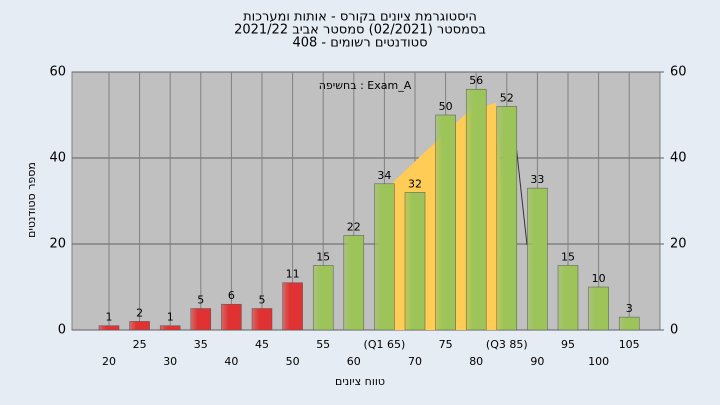 This screenshot has height=405, width=720. What do you see at coordinates (170, 361) in the screenshot?
I see `x-tick-label: 30` at bounding box center [170, 361].